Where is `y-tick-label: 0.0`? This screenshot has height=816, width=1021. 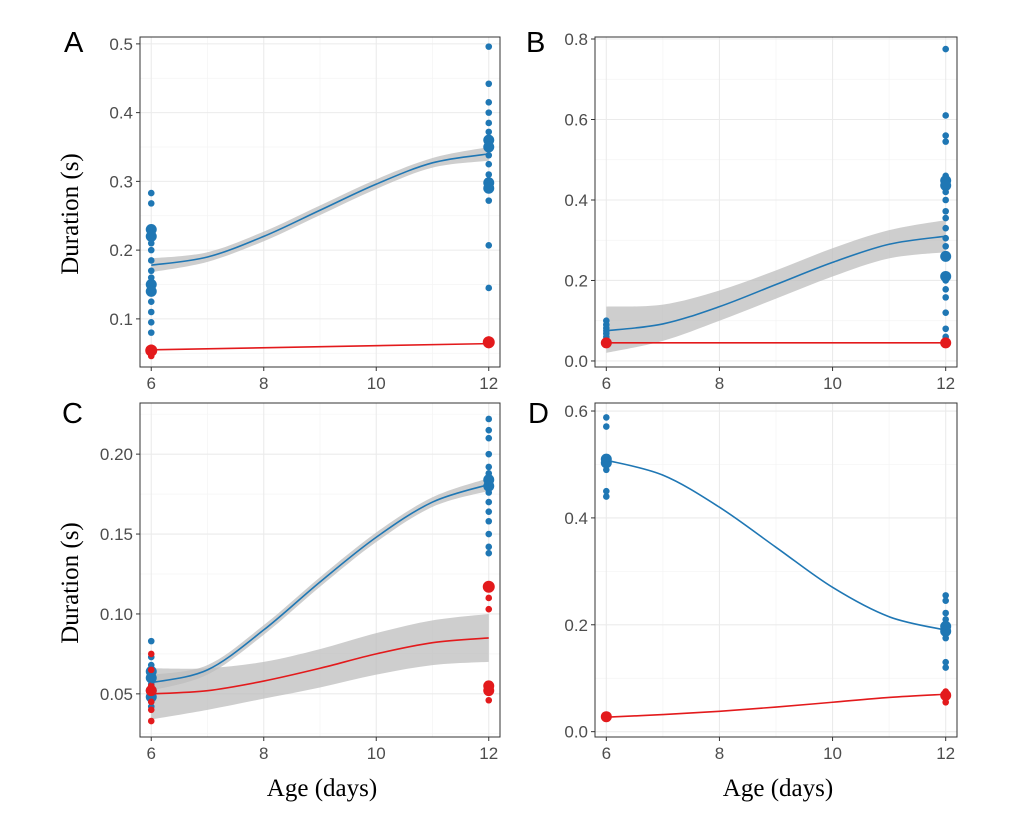
y-tick-label: 0.0 is located at coordinates (576, 361).